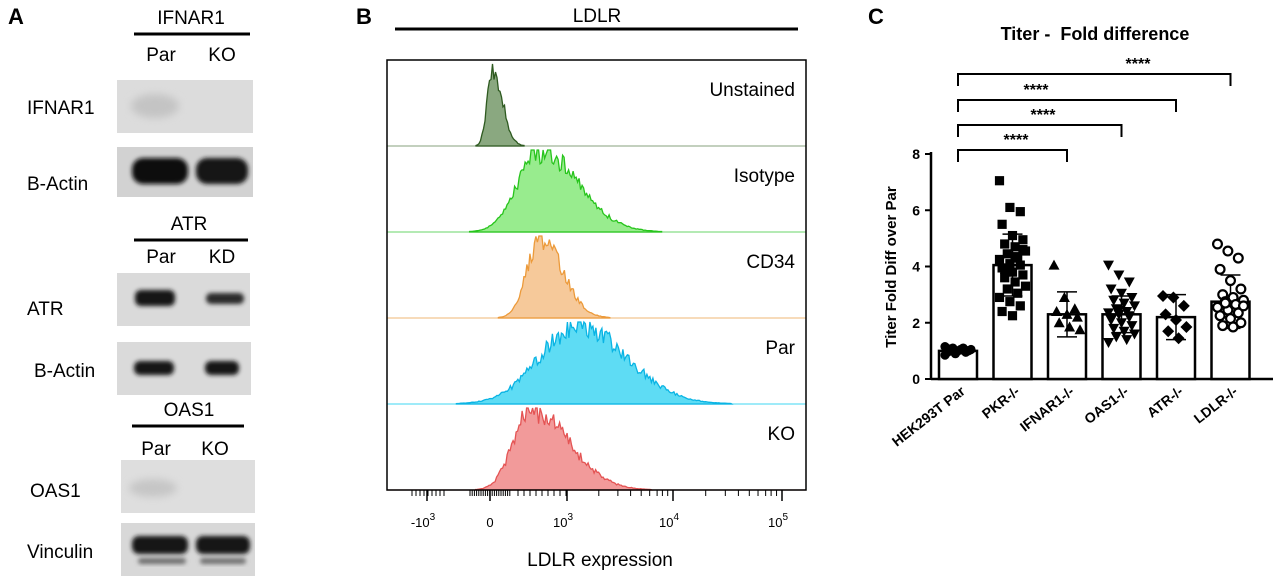 The width and height of the screenshot is (1280, 580). I want to click on histogram-track-par: Par, so click(596, 362).